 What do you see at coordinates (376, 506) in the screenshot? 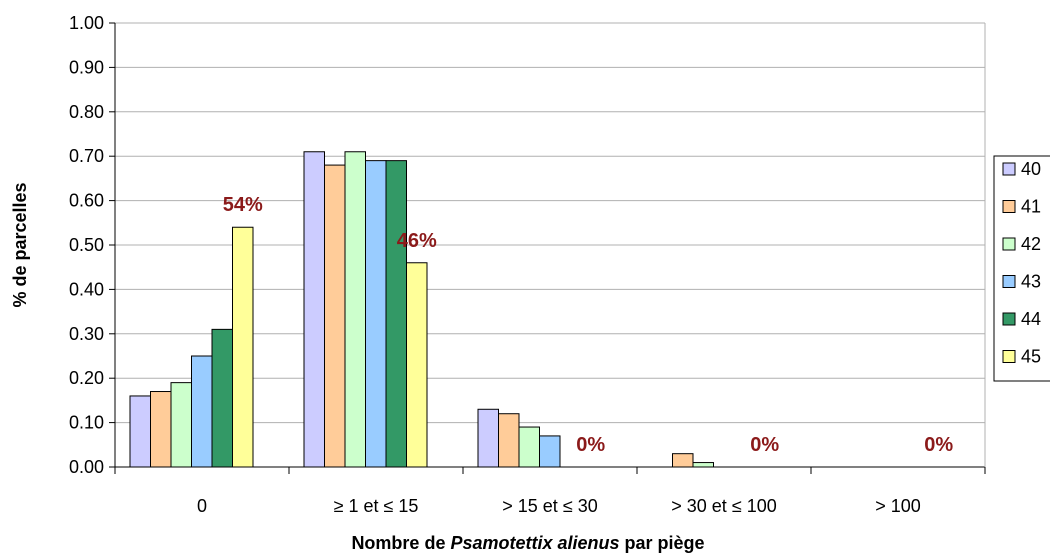
I see `x-tick-label: ≥ 1 et ≤ 15` at bounding box center [376, 506].